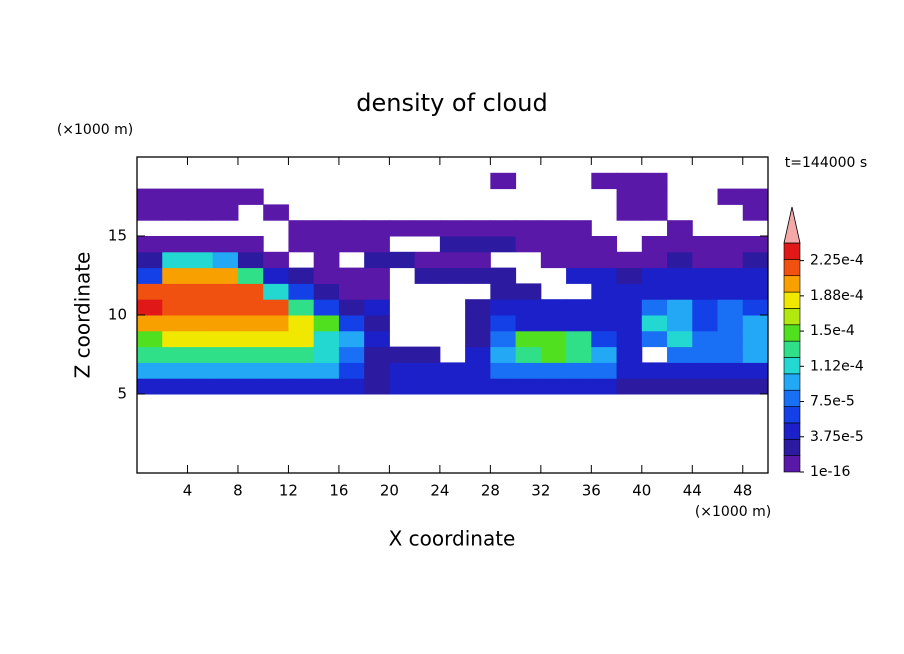 The image size is (904, 654). Describe the element at coordinates (452, 539) in the screenshot. I see `x-axis-label: X coordinate` at that location.